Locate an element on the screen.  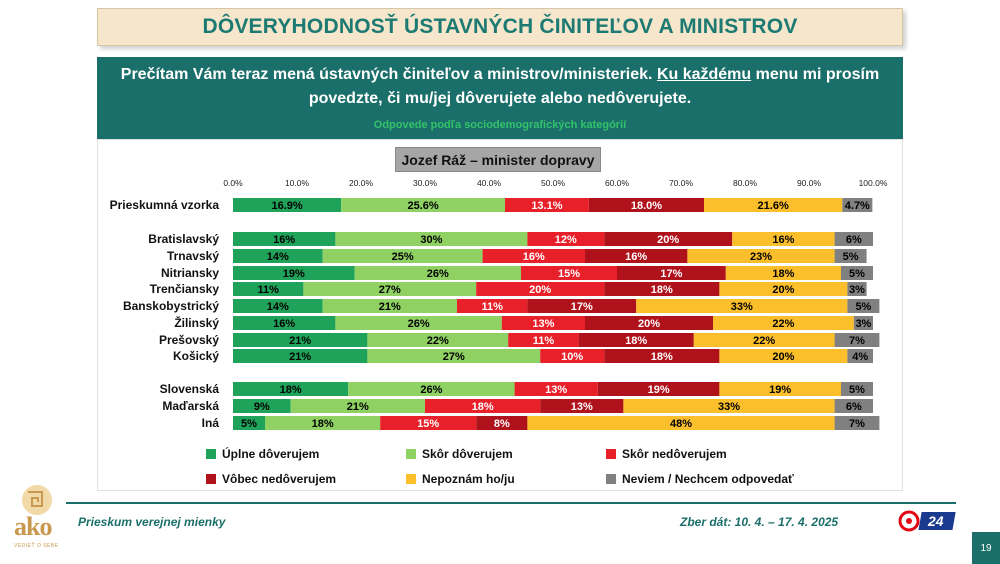
category-label-prieskumna-vzorka: Prieskumná vzorka is located at coordinates (165, 205).